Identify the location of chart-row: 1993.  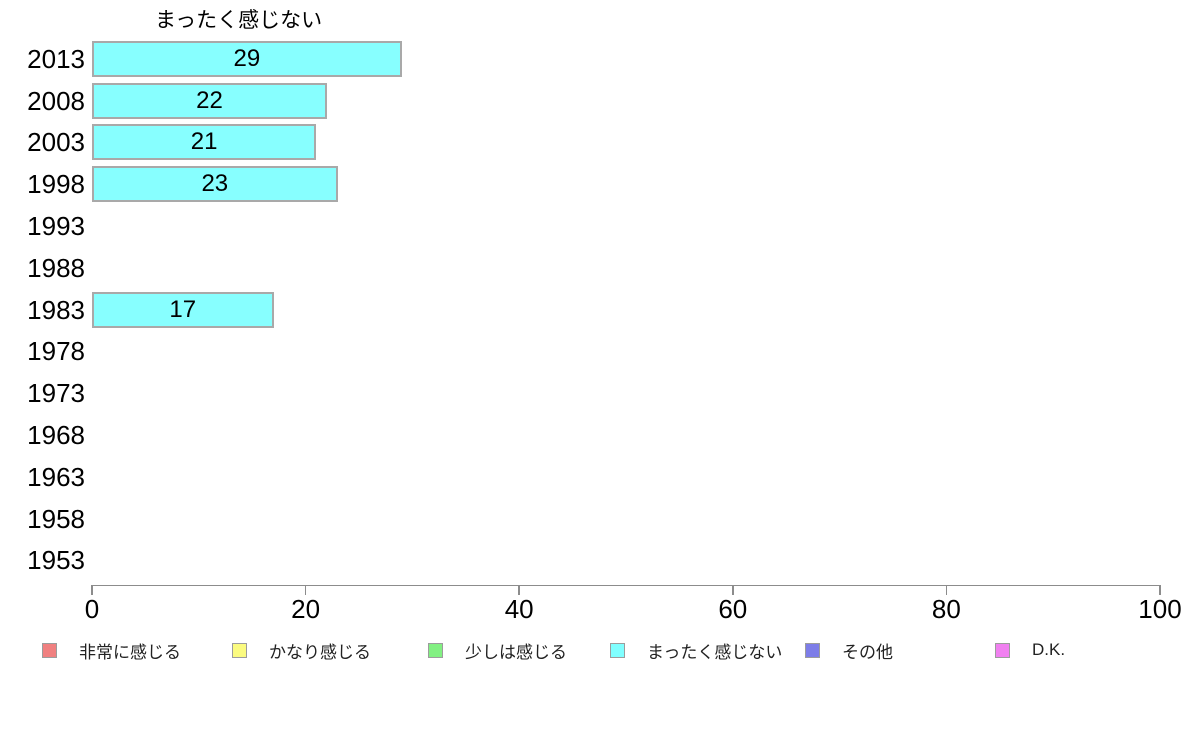
(594, 226).